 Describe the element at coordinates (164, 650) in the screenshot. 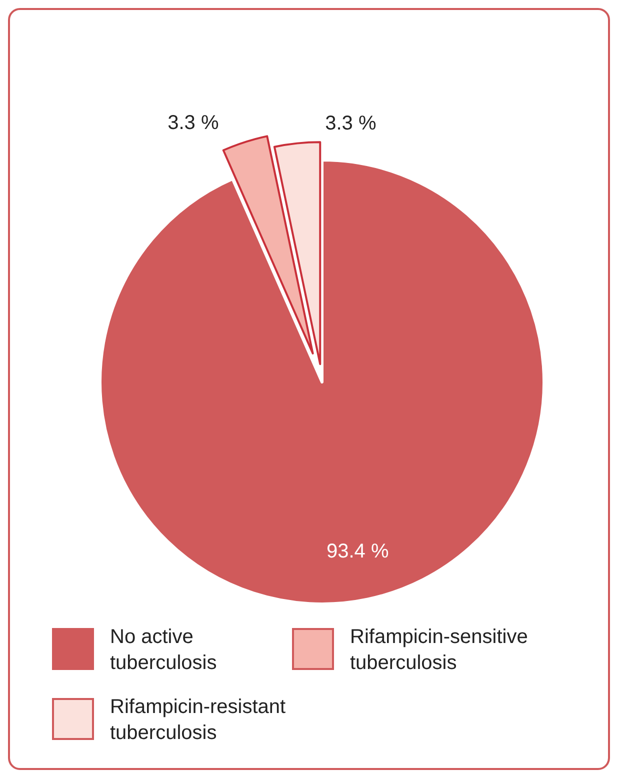

I see `legend-label: No active tuberculosis` at that location.